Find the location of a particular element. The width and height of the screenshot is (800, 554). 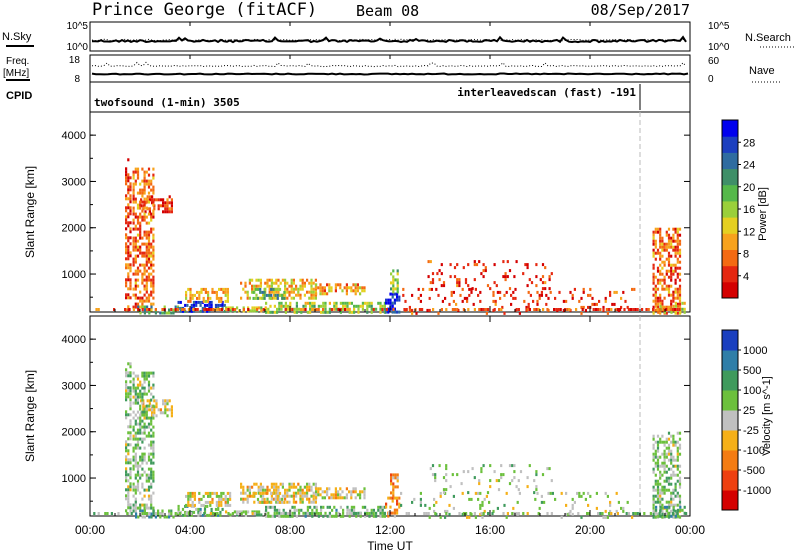

beam-title: Beam 08 is located at coordinates (387, 11).